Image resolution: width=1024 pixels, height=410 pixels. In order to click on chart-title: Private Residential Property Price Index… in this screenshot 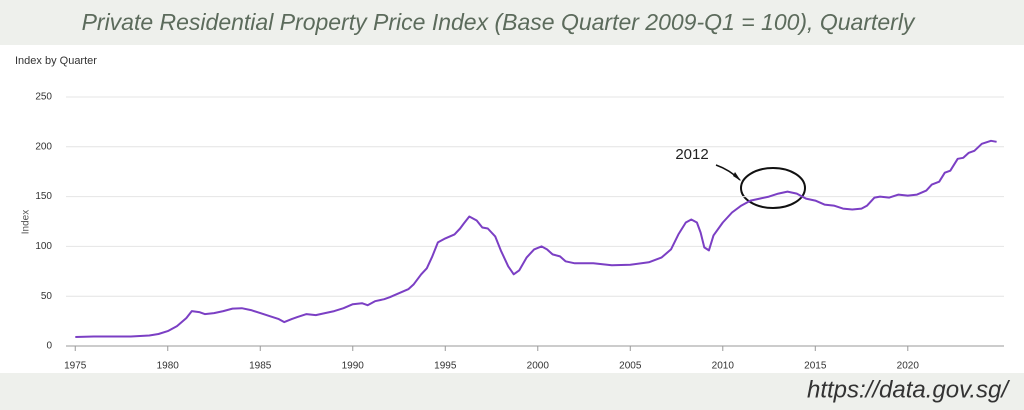, I will do `click(499, 22)`.